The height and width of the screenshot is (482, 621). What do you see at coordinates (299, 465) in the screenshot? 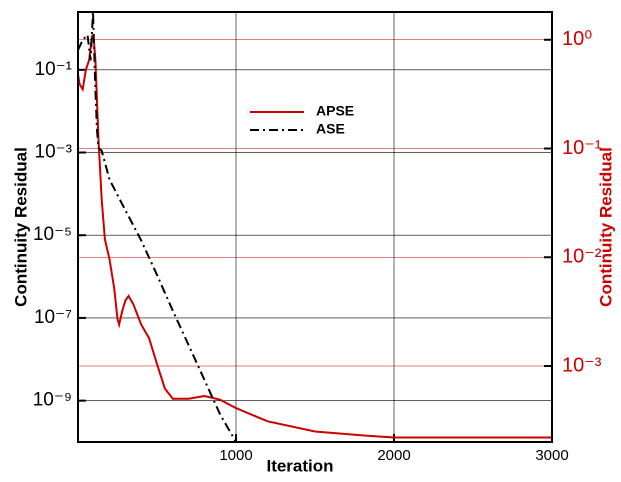
I see `x-axis-label: Iteration` at bounding box center [299, 465].